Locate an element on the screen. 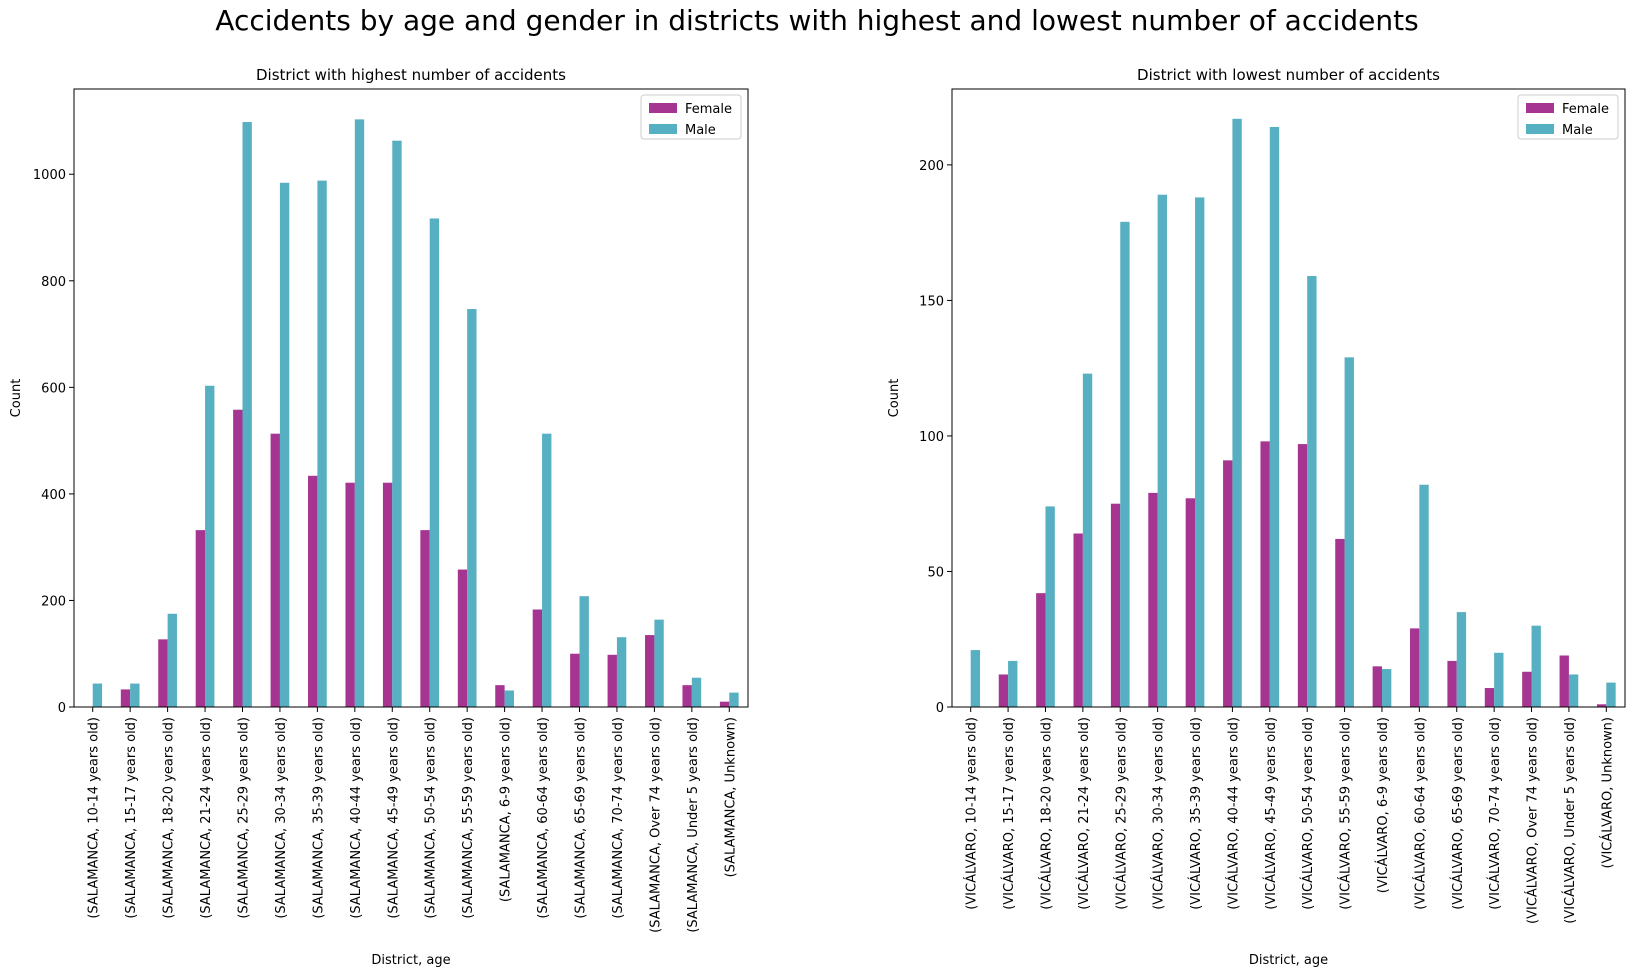  x-tick-label: (SALAMANCA, 30-34 years old) is located at coordinates (281, 818).